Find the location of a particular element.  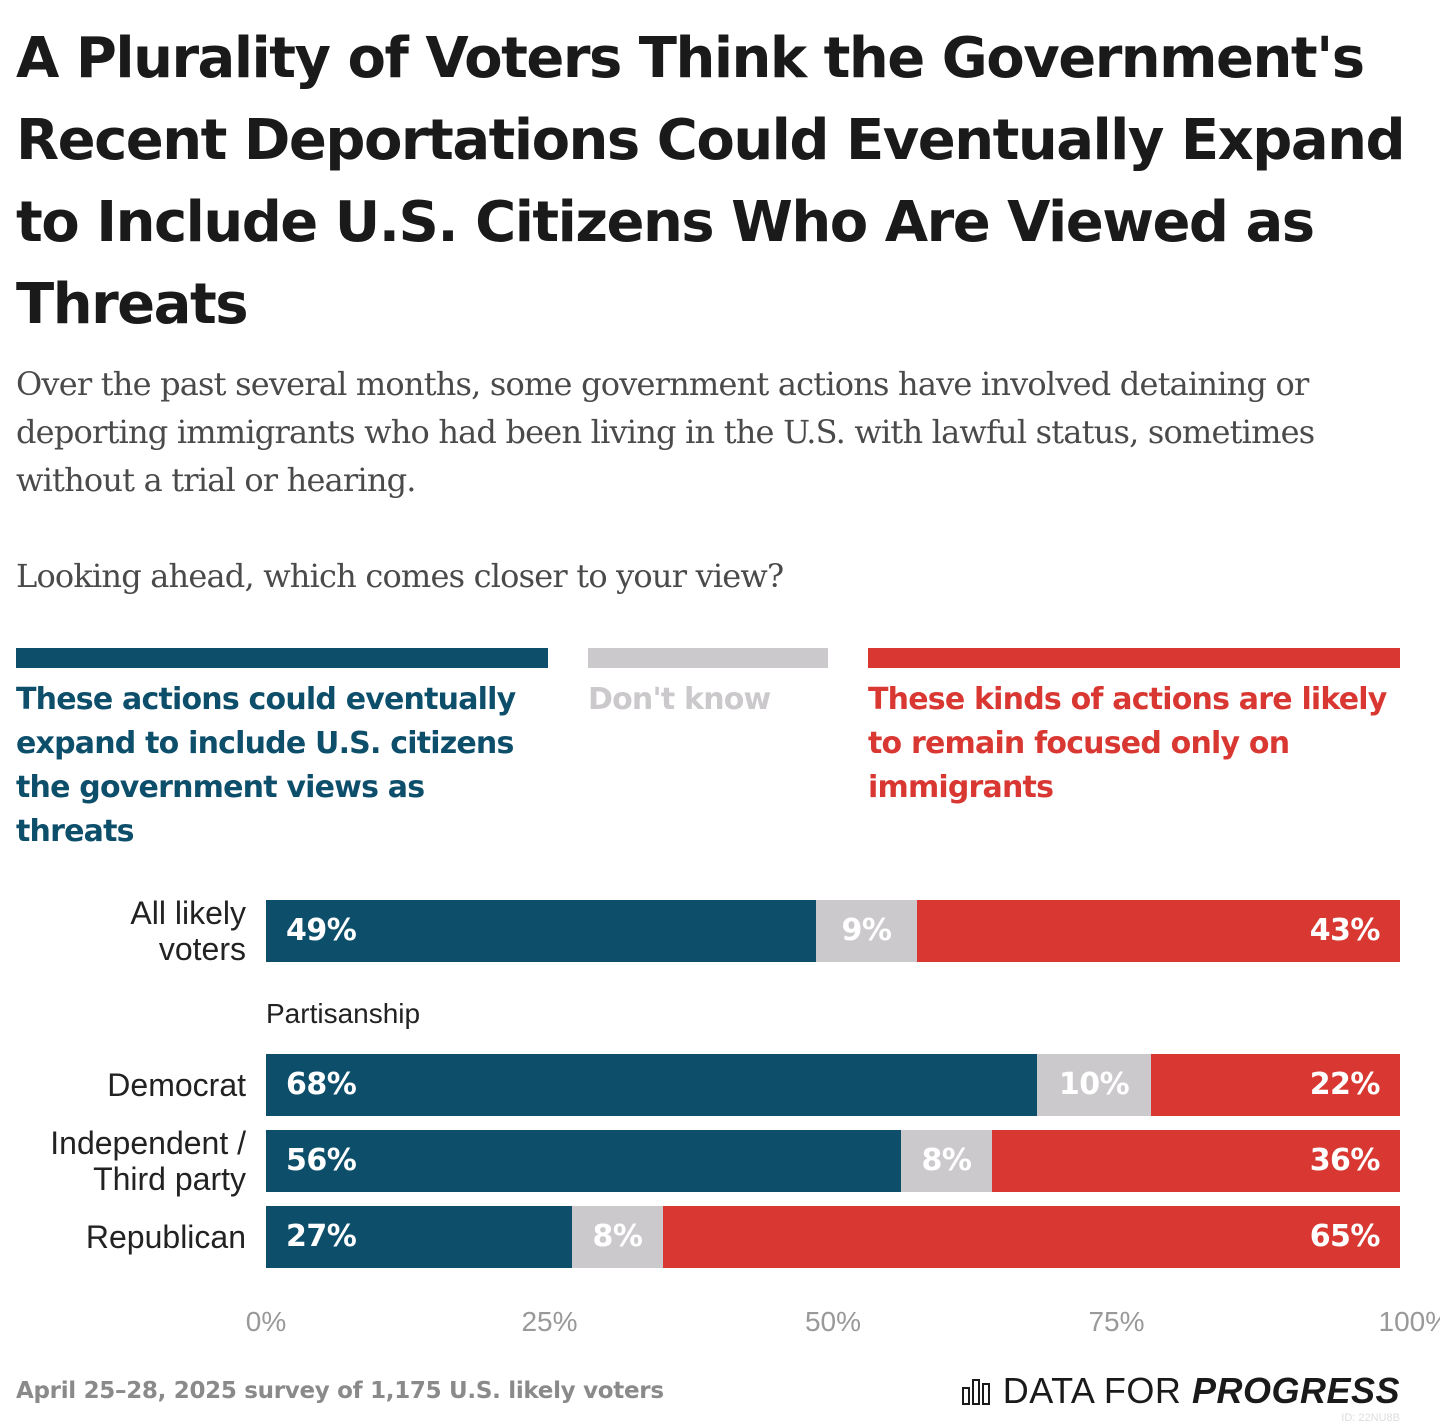

legend-swatch-remain is located at coordinates (1134, 658).